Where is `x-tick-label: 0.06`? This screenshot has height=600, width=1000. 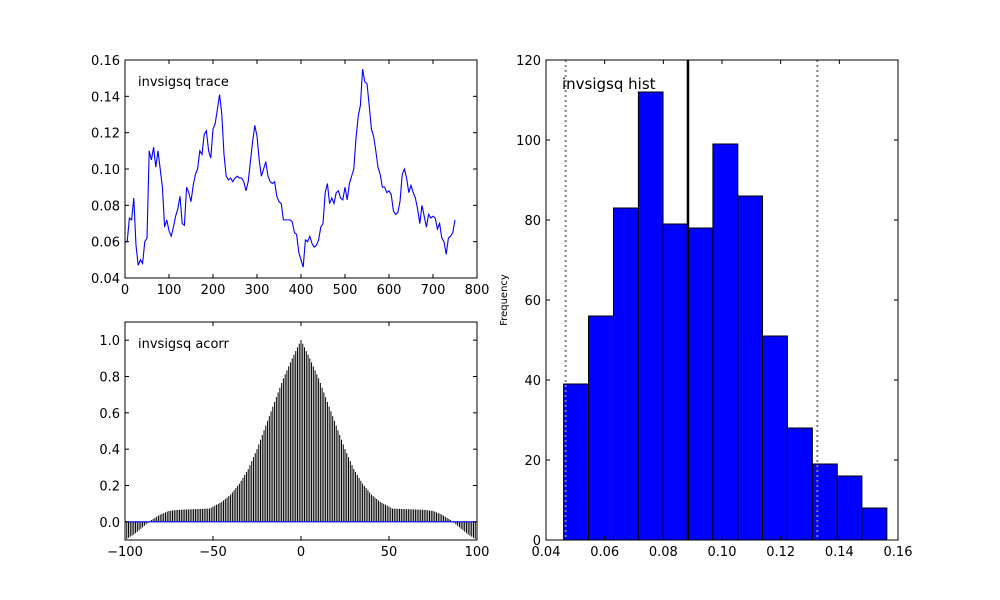 x-tick-label: 0.06 is located at coordinates (604, 552).